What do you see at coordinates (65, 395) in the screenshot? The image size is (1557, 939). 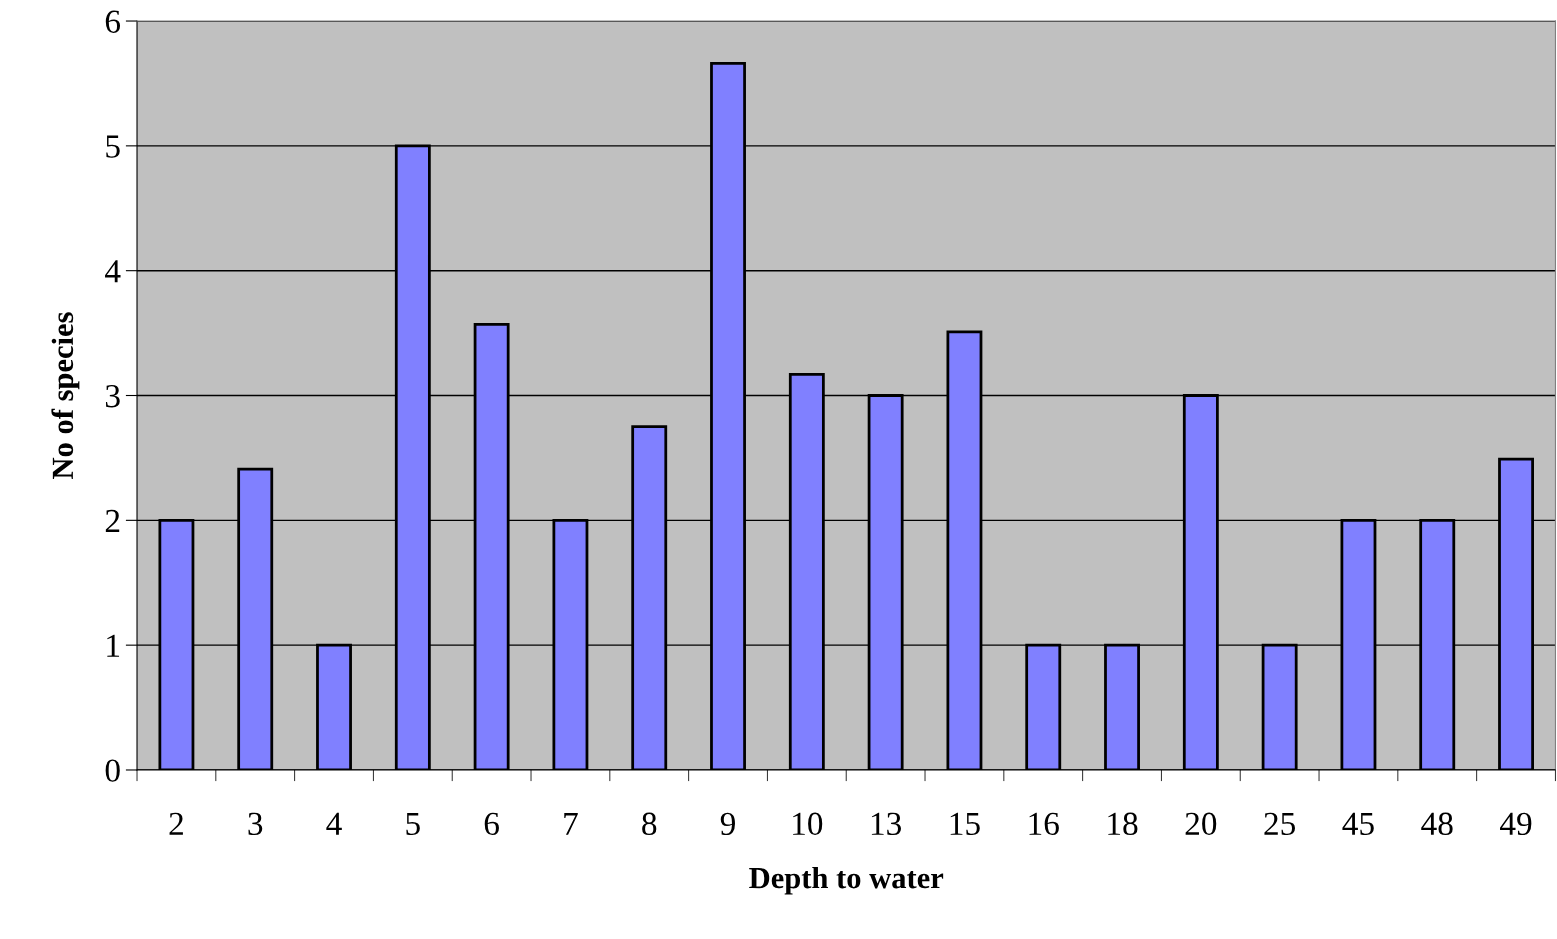 I see `y-axis-title: No of species` at bounding box center [65, 395].